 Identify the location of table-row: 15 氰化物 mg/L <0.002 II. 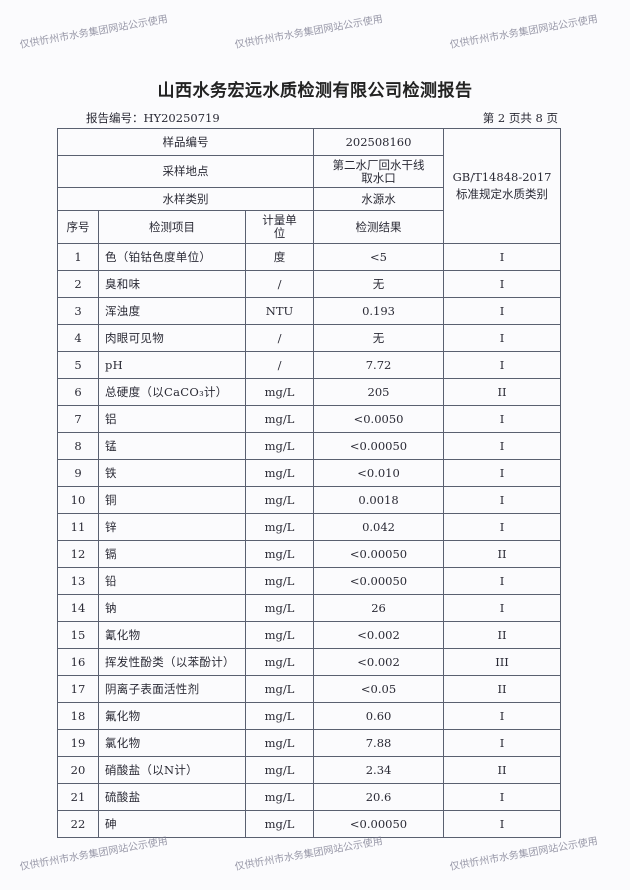
(309, 635).